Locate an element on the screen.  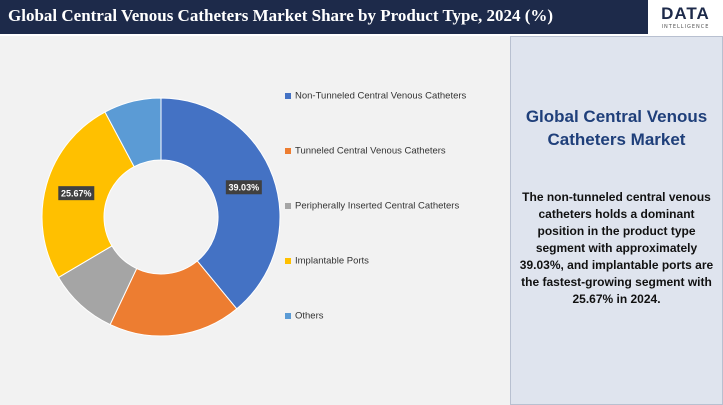
value-label: 39.03% is located at coordinates (244, 188).